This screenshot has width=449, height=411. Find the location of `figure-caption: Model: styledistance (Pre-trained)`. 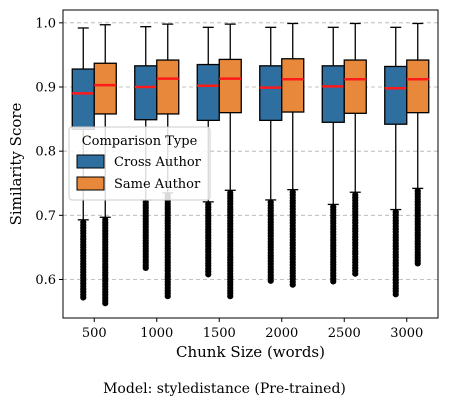

figure-caption: Model: styledistance (Pre-trained) is located at coordinates (224, 389).